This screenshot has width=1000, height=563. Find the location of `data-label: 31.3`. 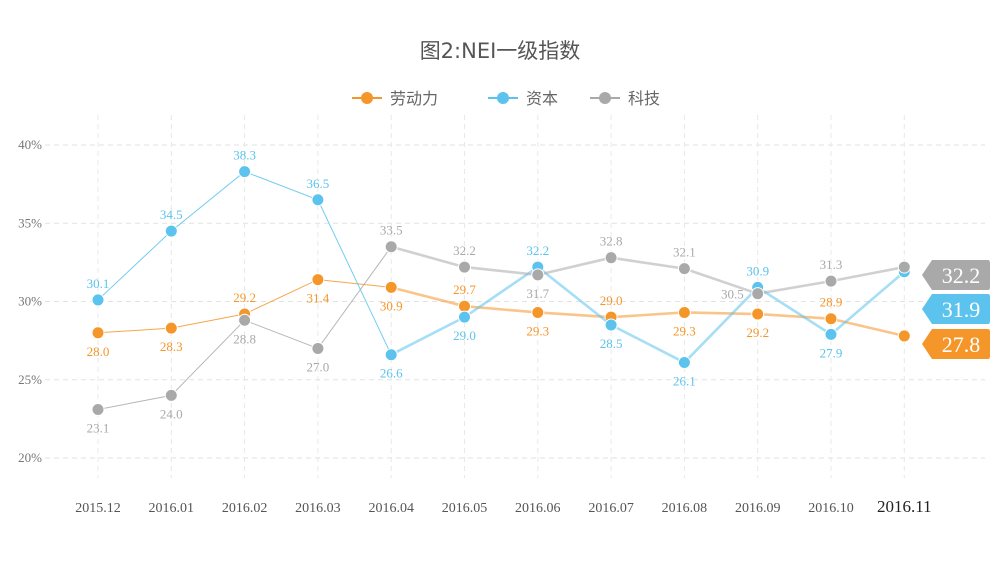

data-label: 31.3 is located at coordinates (831, 264).